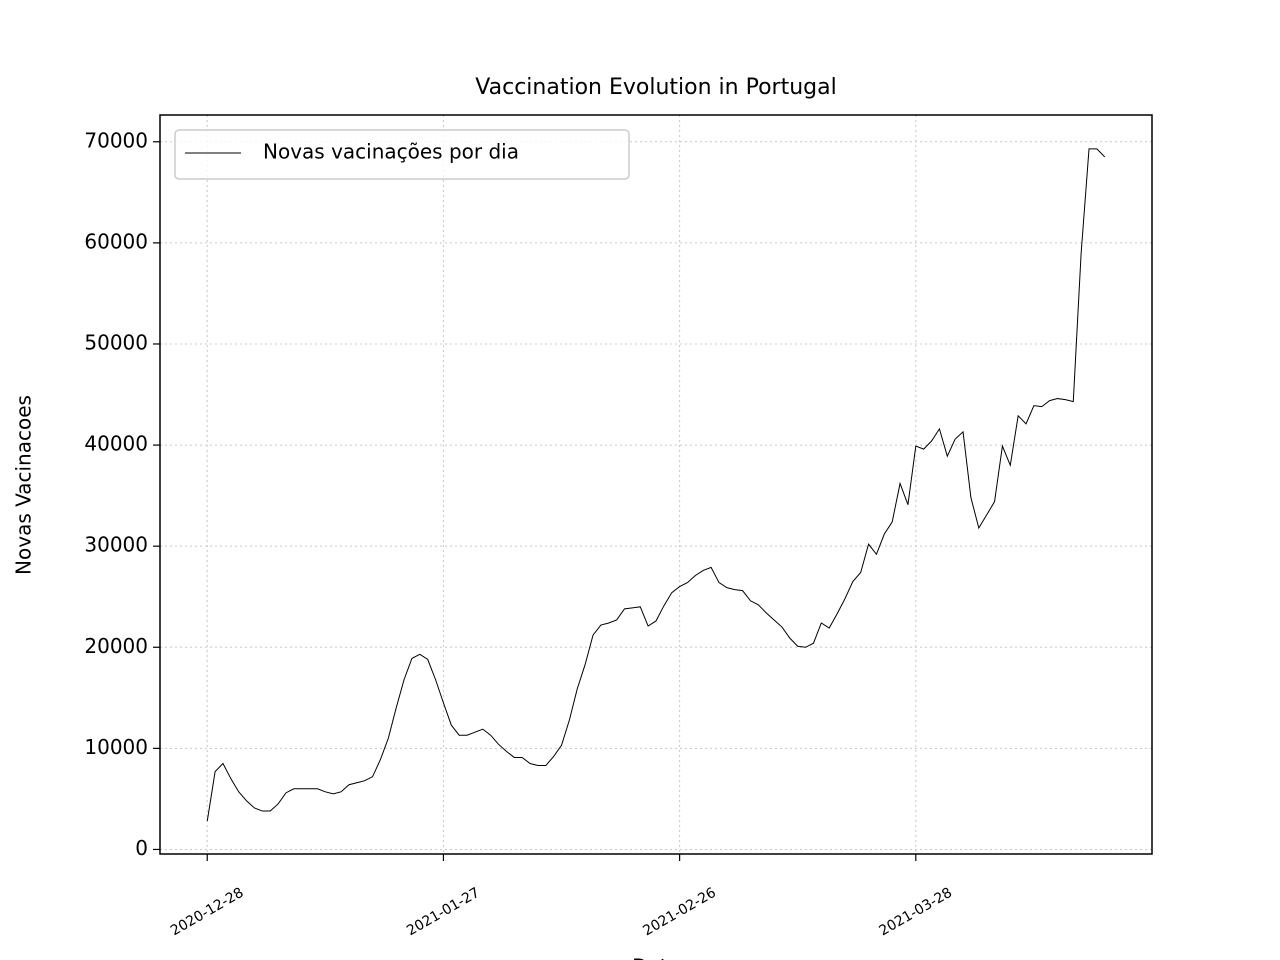  Describe the element at coordinates (116, 241) in the screenshot. I see `y-tick-label: 60000` at that location.